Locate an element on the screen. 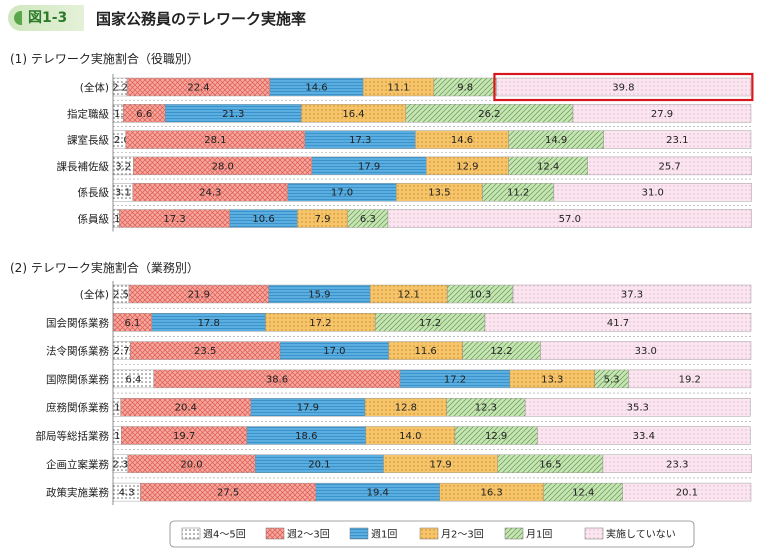 Image resolution: width=767 pixels, height=560 pixels. legend-item-none: 実施していない is located at coordinates (630, 534).